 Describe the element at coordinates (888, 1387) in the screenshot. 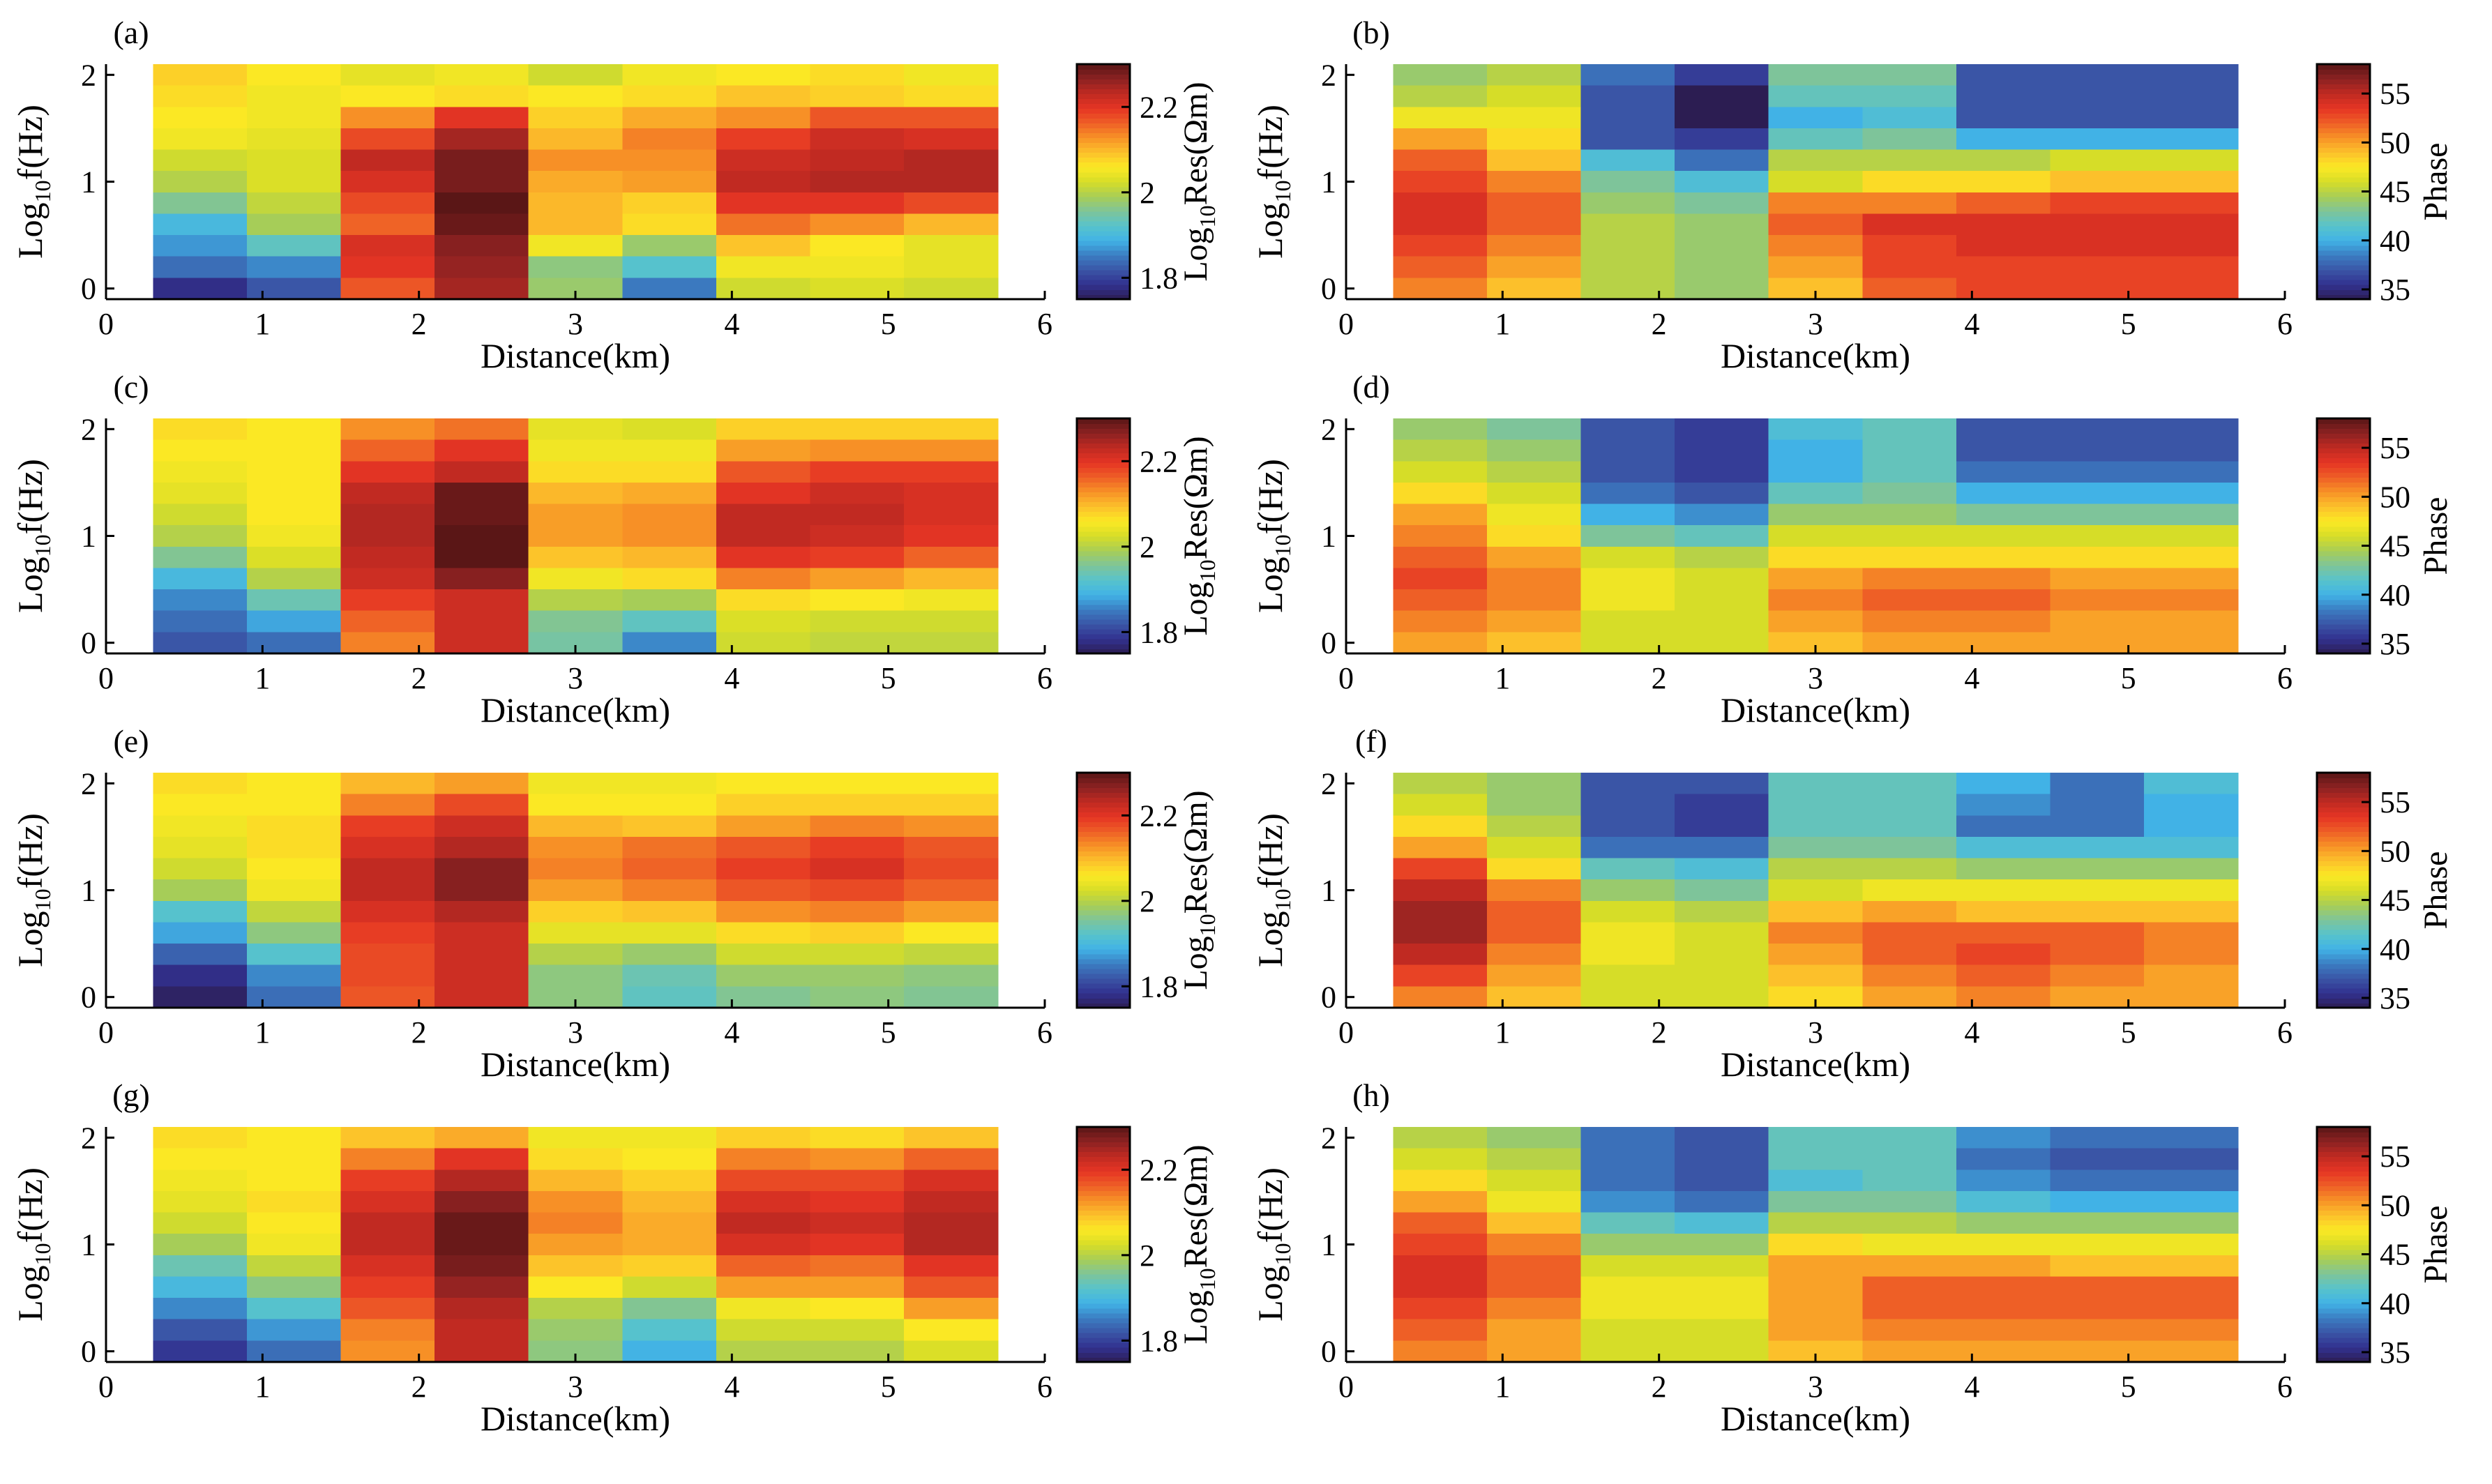

I see `x-tick-label: 5` at that location.